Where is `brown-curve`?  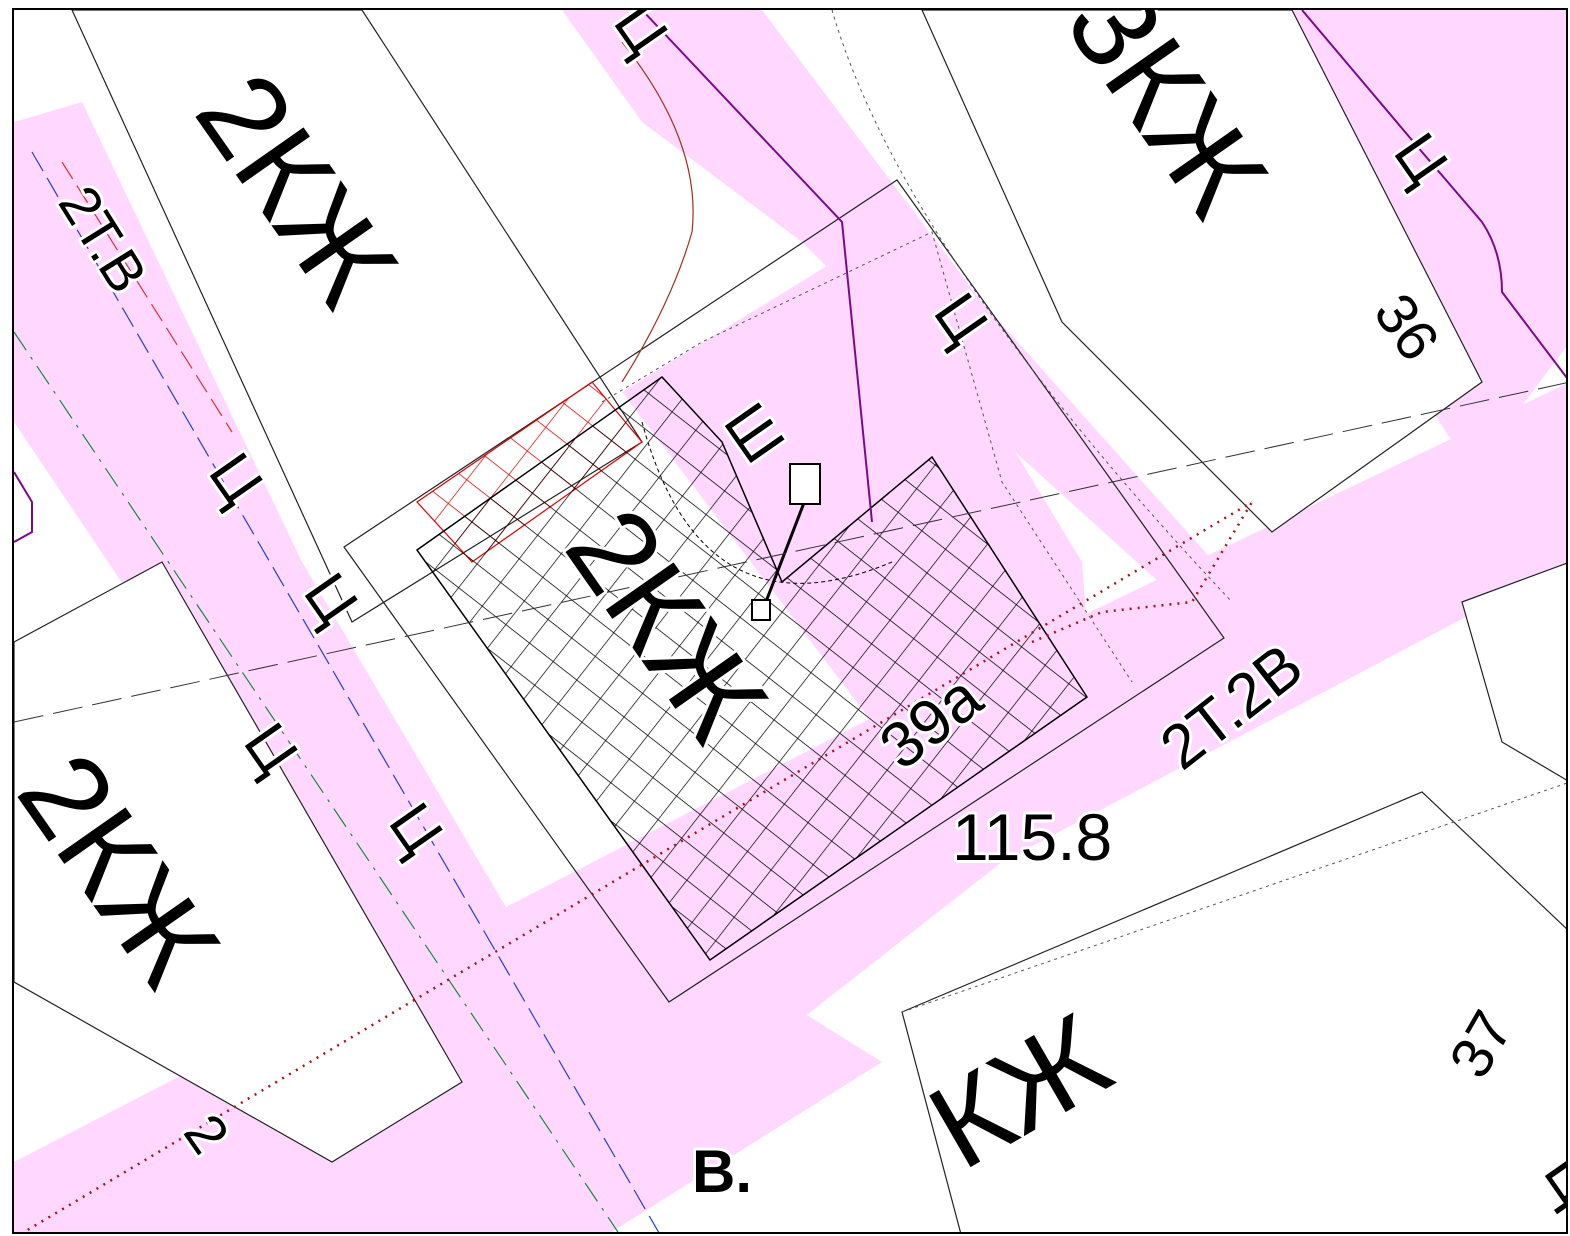 brown-curve is located at coordinates (657, 212).